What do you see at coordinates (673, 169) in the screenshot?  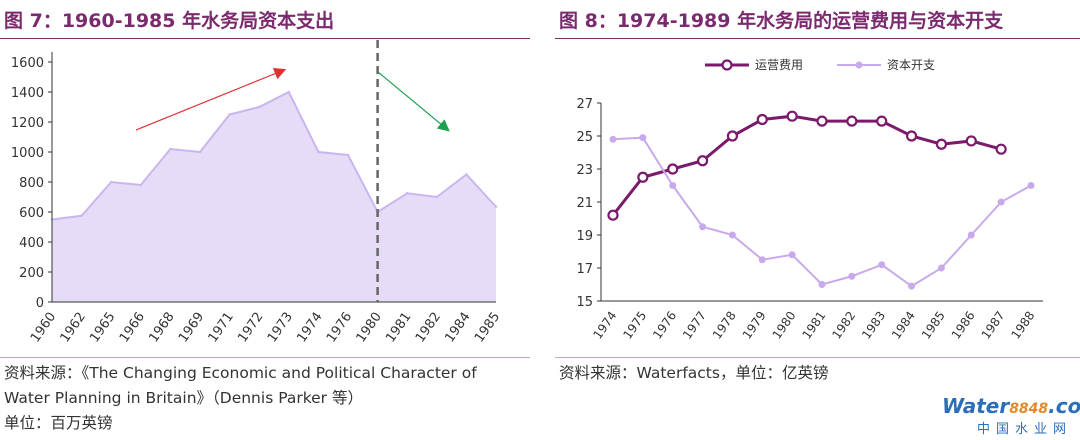 I see `series1-point-1976` at bounding box center [673, 169].